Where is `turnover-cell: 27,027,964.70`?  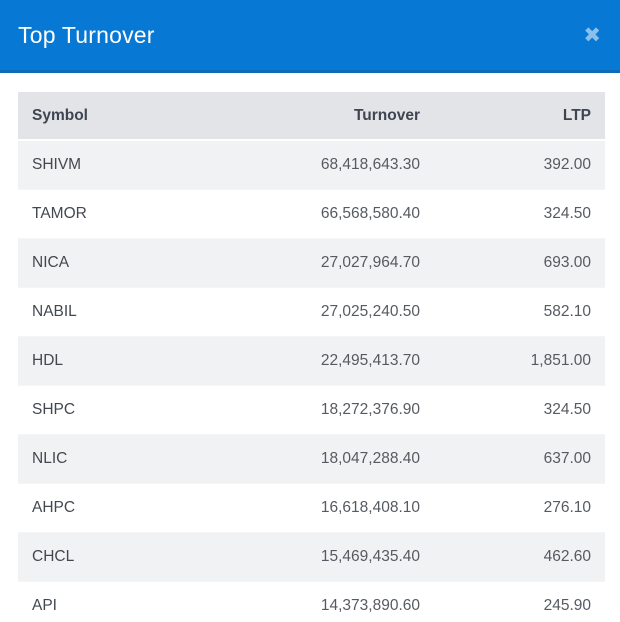 turnover-cell: 27,027,964.70 is located at coordinates (321, 262).